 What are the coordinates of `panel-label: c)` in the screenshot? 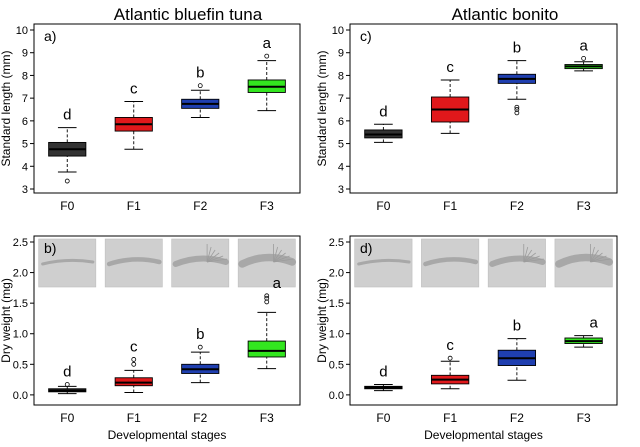 It's located at (366, 36).